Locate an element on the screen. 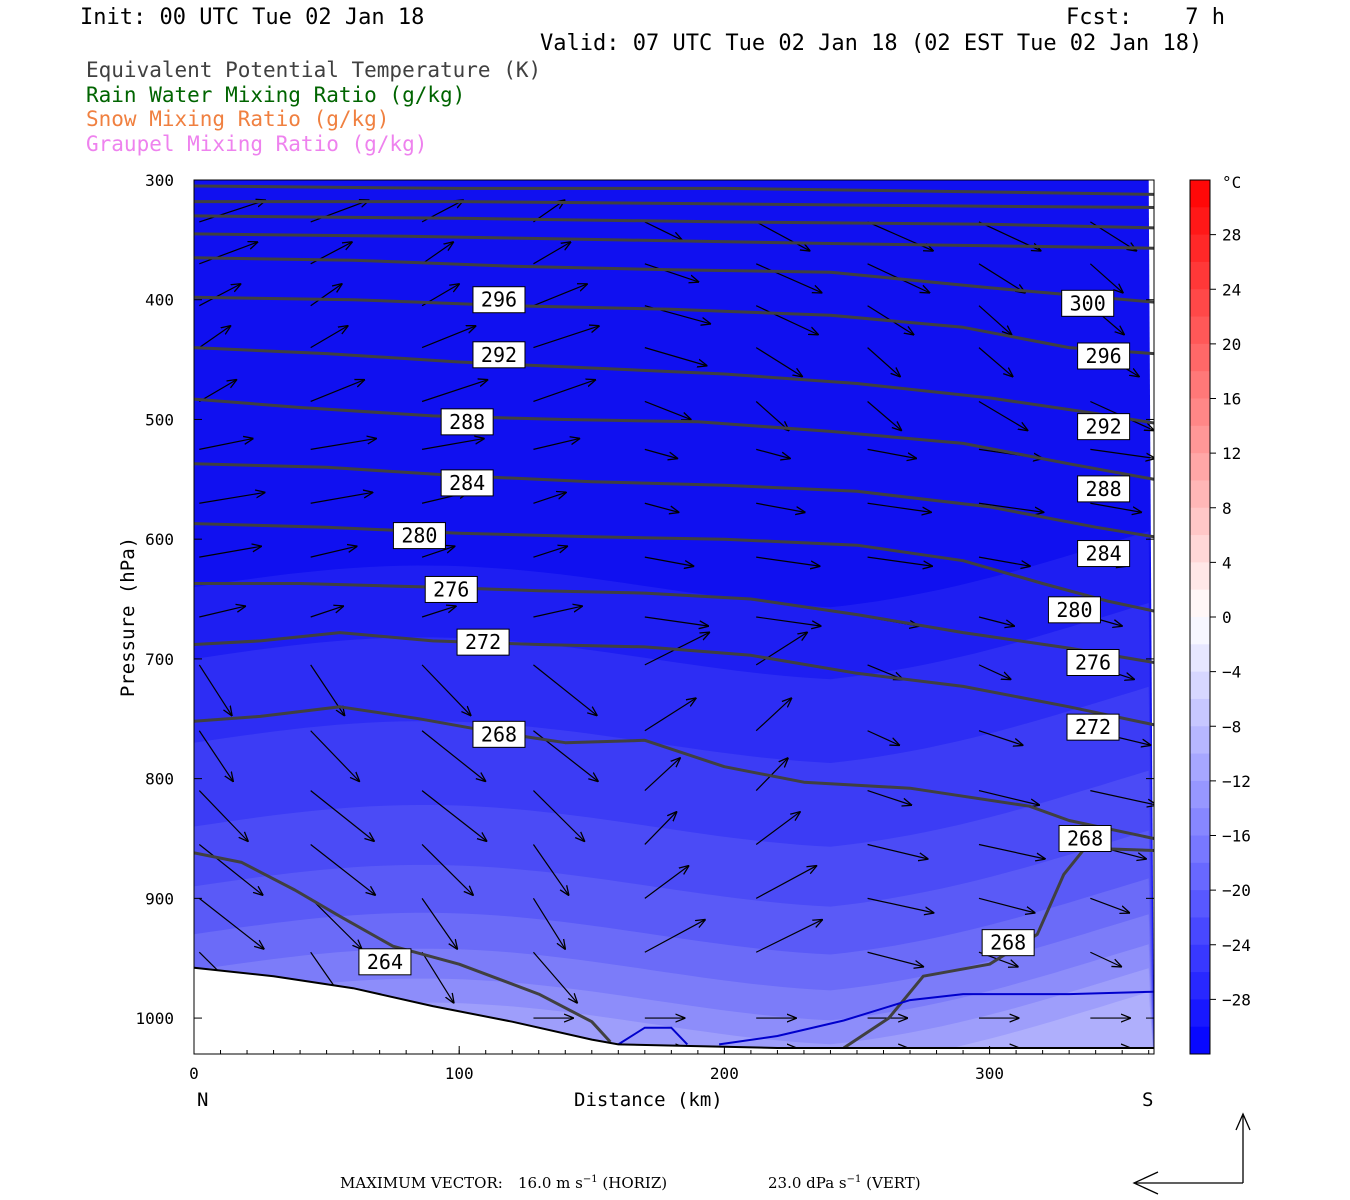 Image resolution: width=1350 pixels, height=1200 pixels. forecast-hour: Fcst: 7 h is located at coordinates (1145, 17).